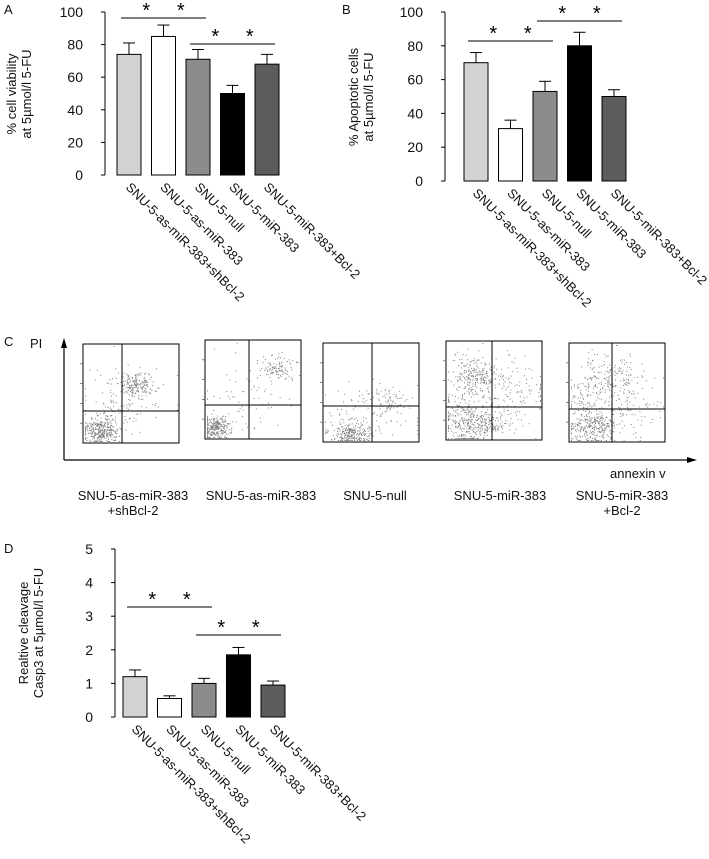 This screenshot has width=709, height=859. I want to click on y-tick-label: 1, so click(89, 683).